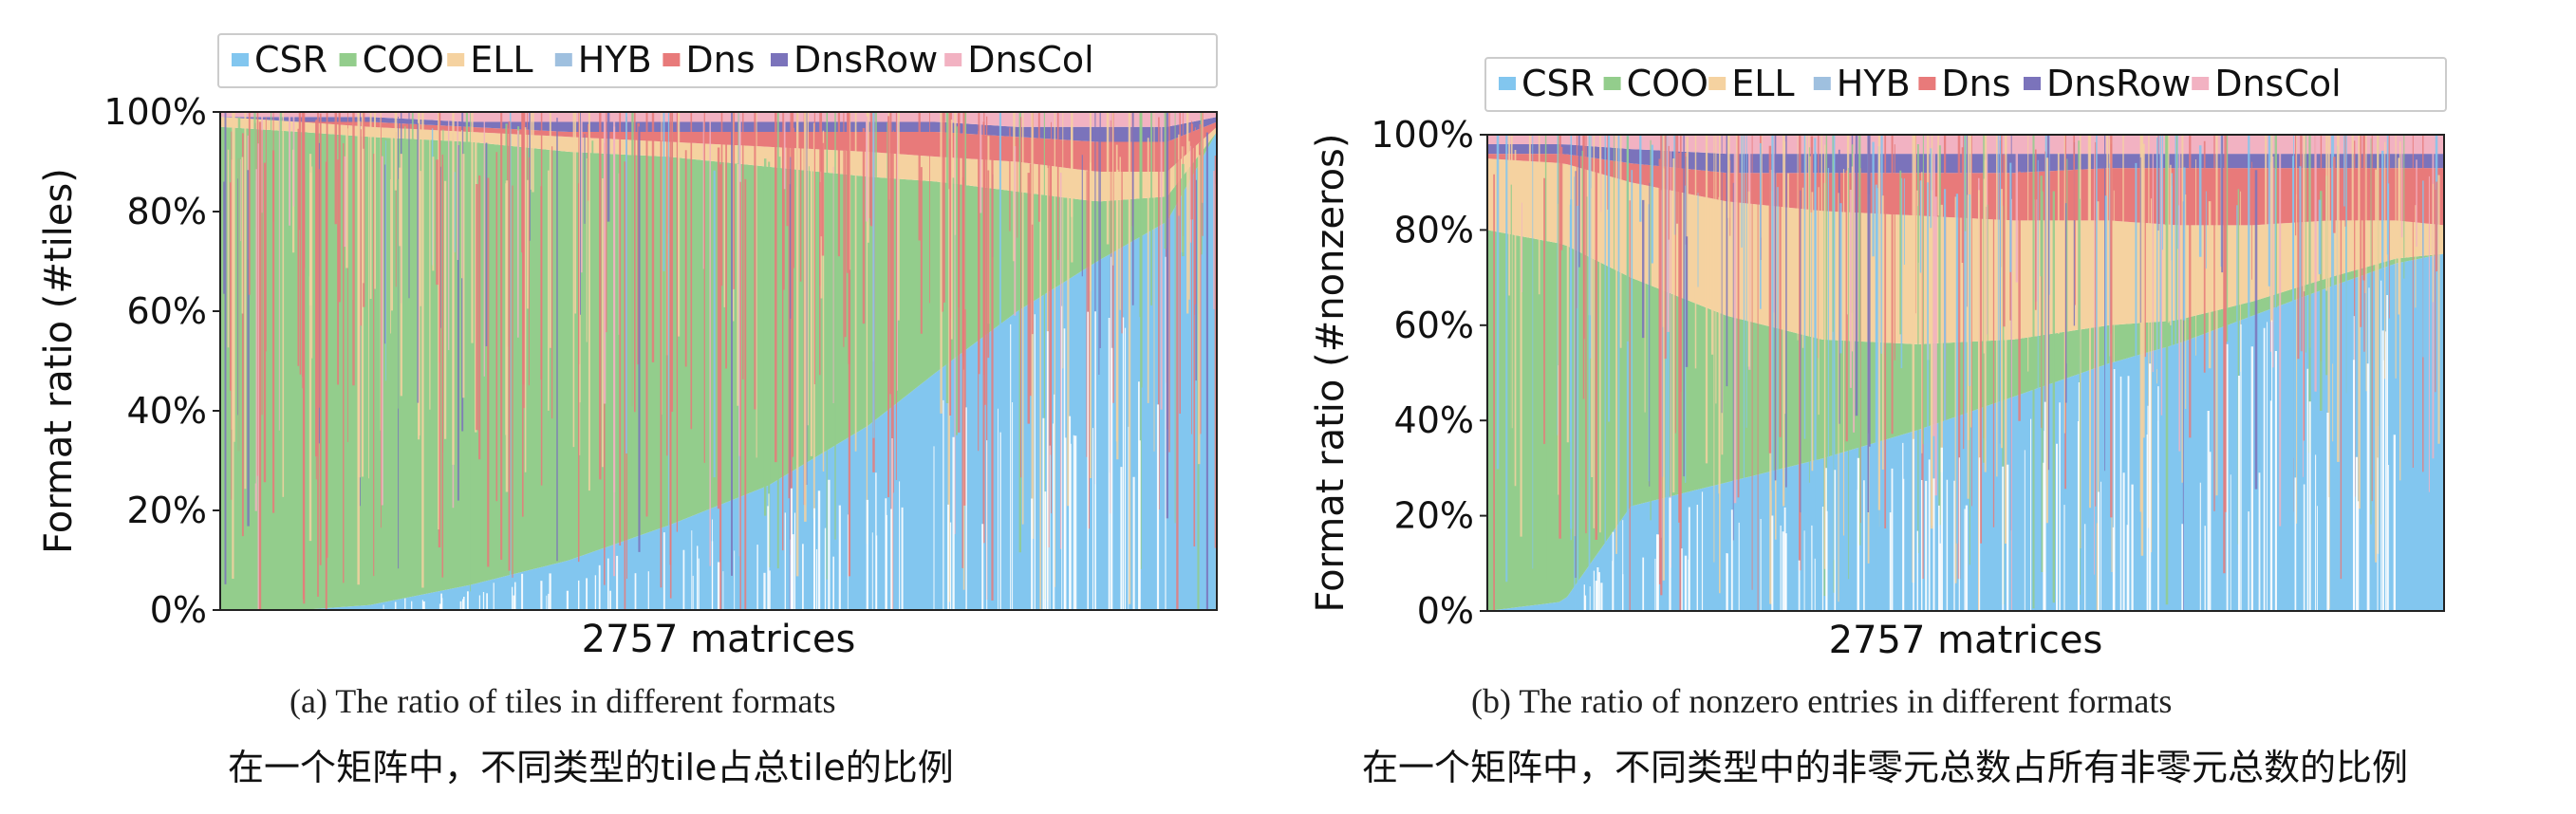 The width and height of the screenshot is (2576, 814). I want to click on y-axis-label: Format ratio (#nonzeros), so click(1331, 373).